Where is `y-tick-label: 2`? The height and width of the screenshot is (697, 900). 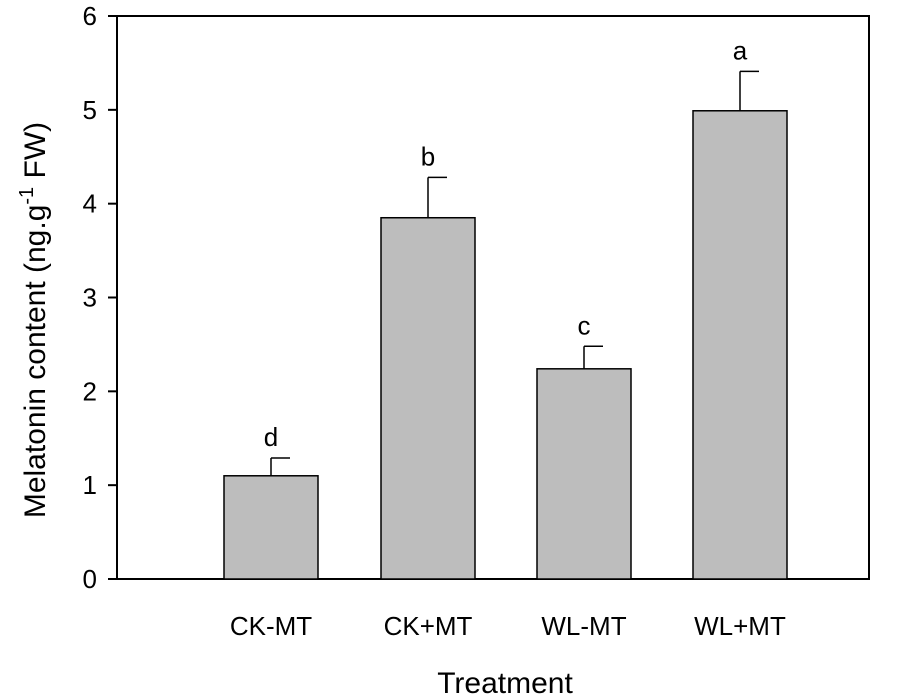 y-tick-label: 2 is located at coordinates (90, 391).